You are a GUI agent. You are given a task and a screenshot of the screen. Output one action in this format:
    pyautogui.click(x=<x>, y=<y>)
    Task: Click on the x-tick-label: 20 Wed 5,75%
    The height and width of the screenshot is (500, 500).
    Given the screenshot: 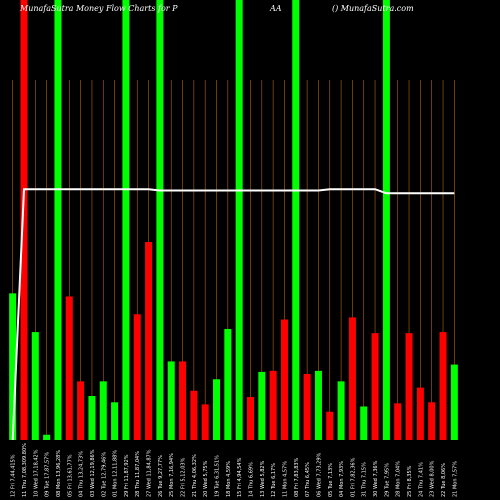 What is the action you would take?
    pyautogui.click(x=206, y=478)
    